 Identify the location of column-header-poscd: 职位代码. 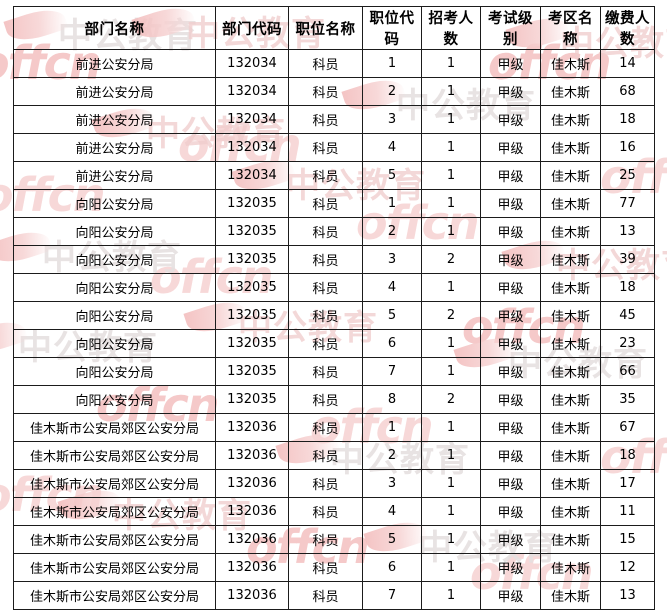
(392, 28).